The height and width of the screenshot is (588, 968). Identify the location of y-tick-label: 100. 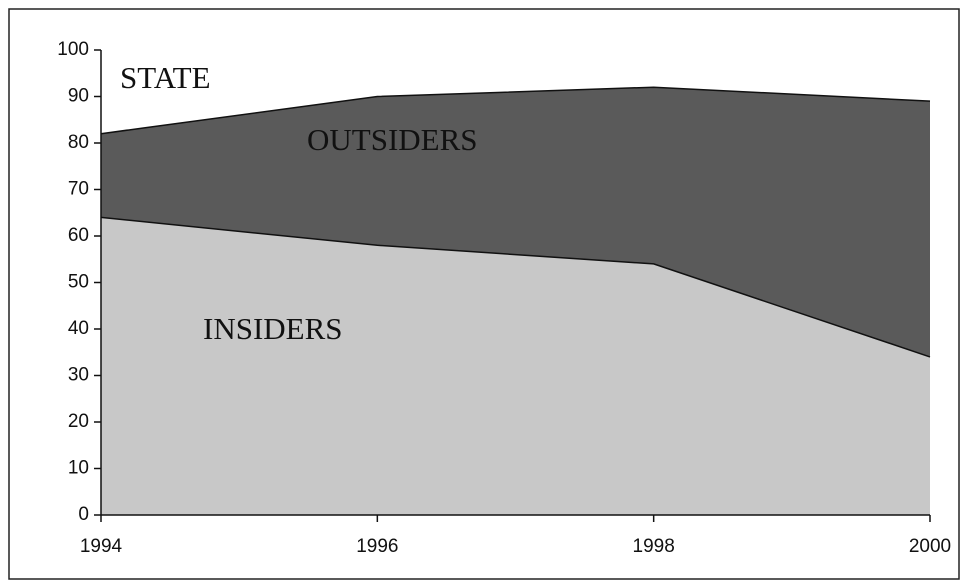
(73, 49).